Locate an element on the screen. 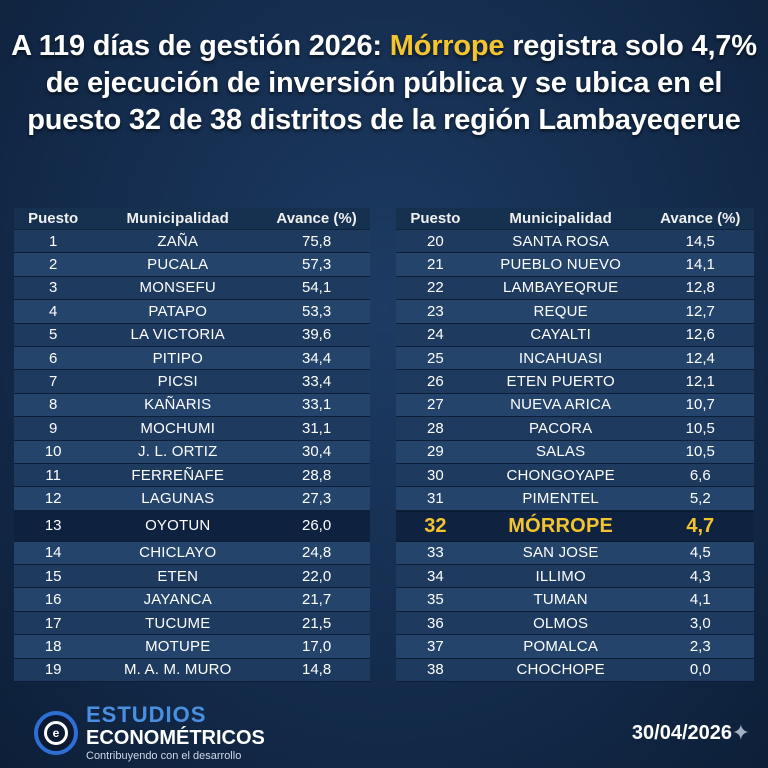 This screenshot has height=768, width=768. cell-progress: 12,4 is located at coordinates (700, 358).